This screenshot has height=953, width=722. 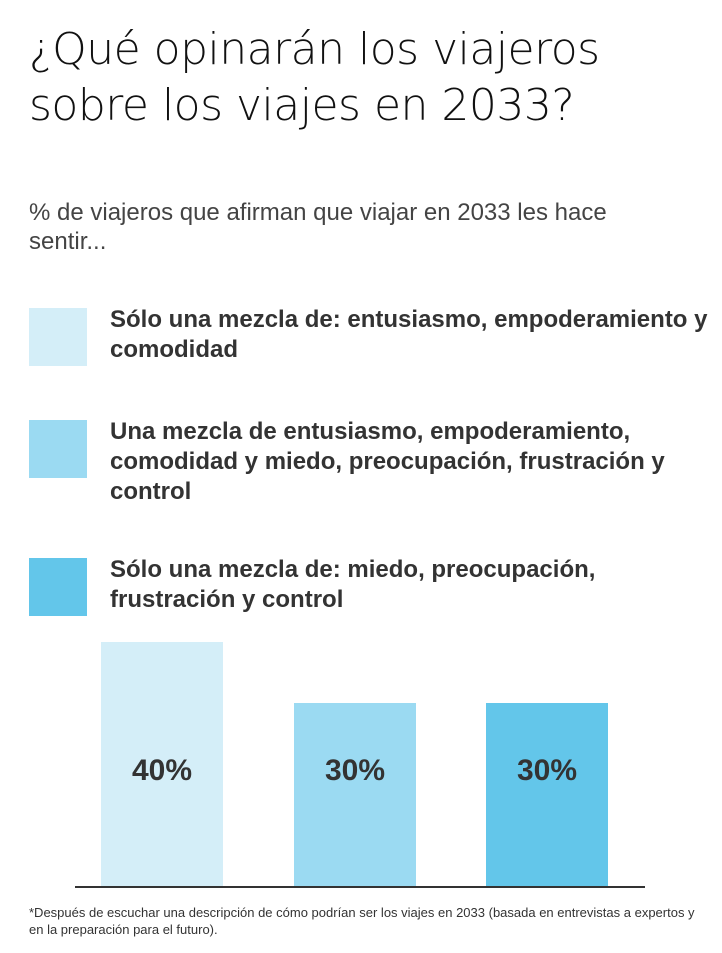 I want to click on bar-label-mixed: 30%, so click(x=355, y=770).